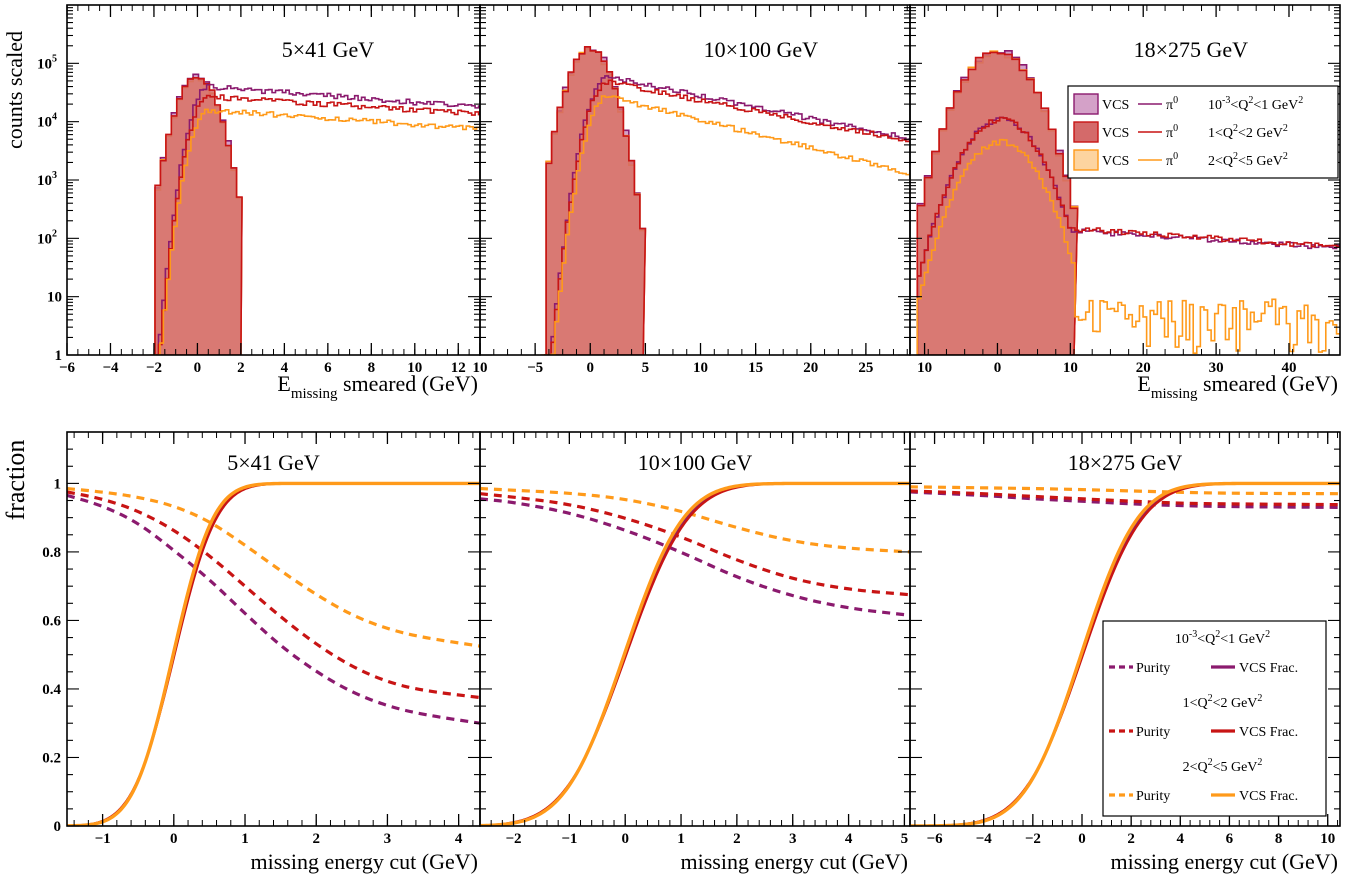  What do you see at coordinates (646, 368) in the screenshot?
I see `x-tick-label: 5` at bounding box center [646, 368].